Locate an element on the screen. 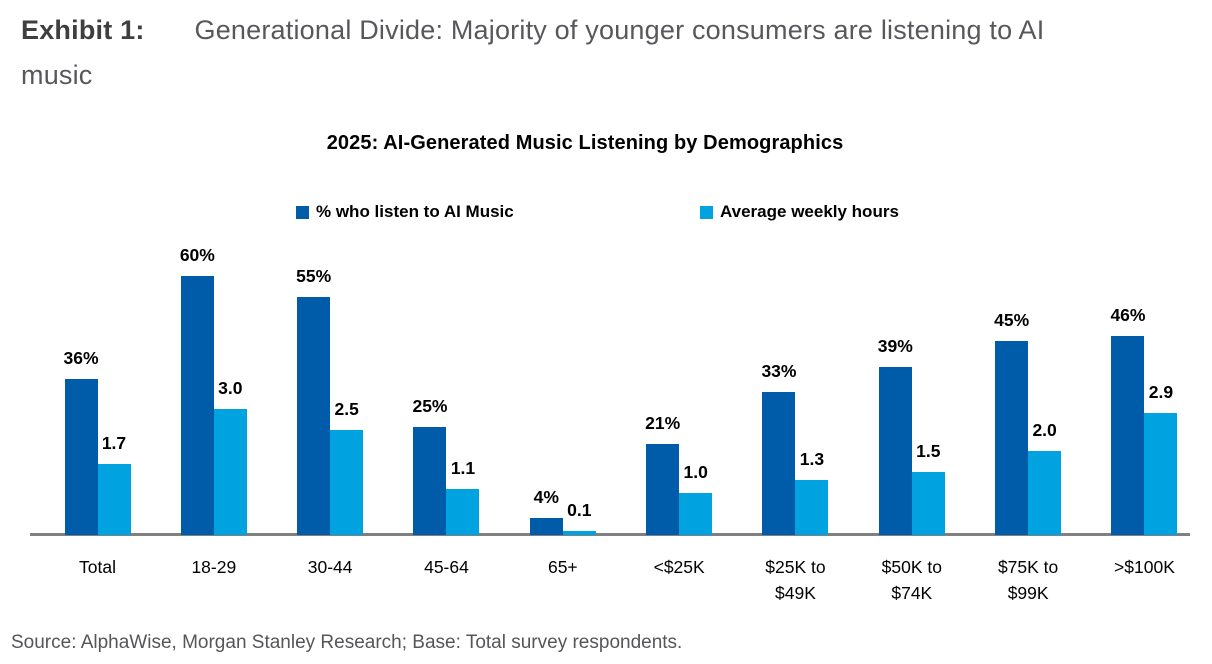  x-axis-label: <$25K is located at coordinates (679, 567).